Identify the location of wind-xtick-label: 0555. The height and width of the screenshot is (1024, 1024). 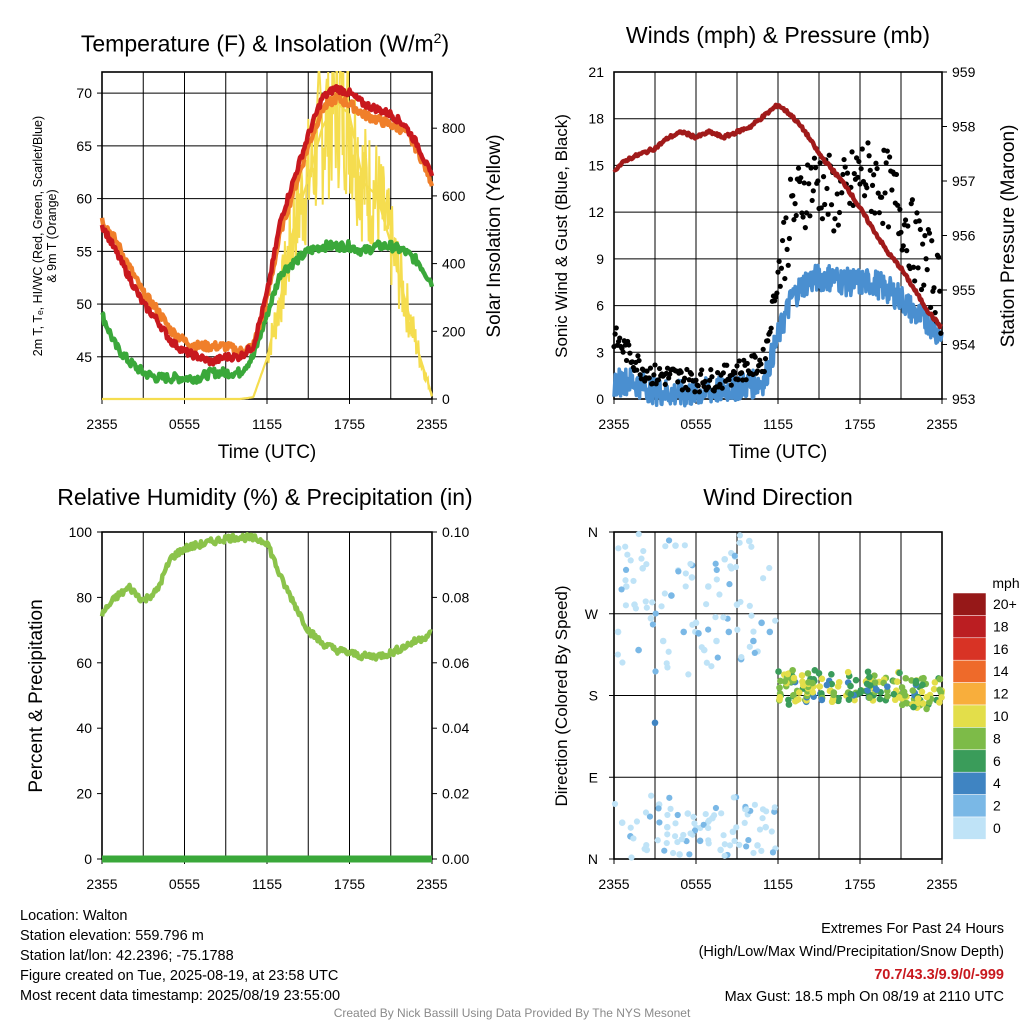
(695, 424).